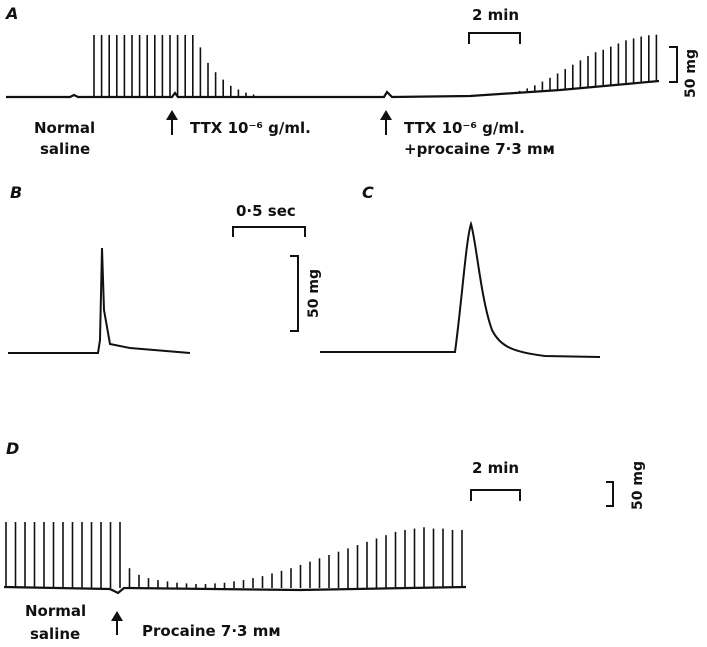  I want to click on panel-label-d: D, so click(13, 448).